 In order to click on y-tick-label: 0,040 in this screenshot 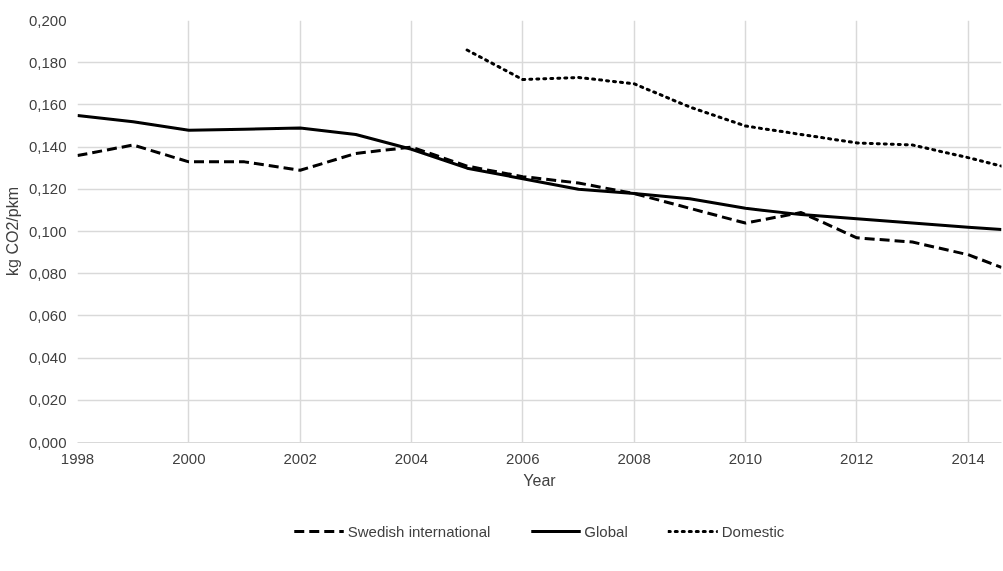, I will do `click(47, 358)`.